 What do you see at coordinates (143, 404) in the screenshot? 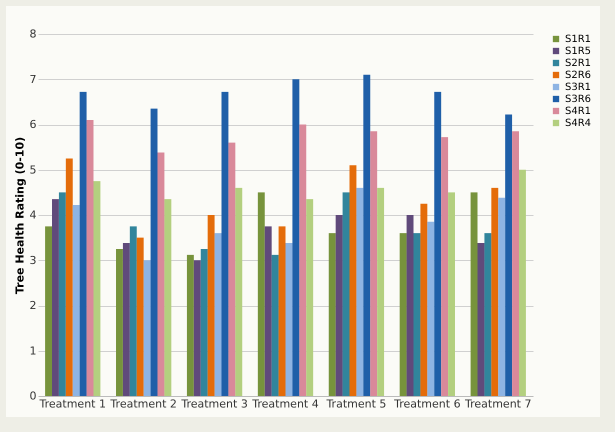
I see `x-tick-label: Treatment 2` at bounding box center [143, 404].